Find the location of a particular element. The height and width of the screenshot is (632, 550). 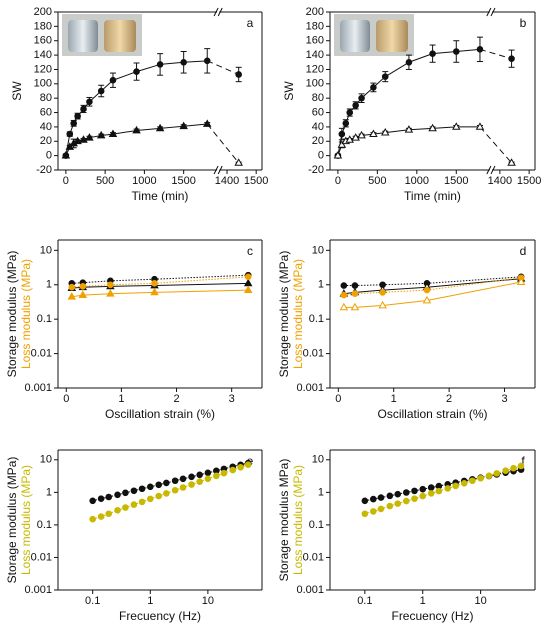

x-tick-label: 3 is located at coordinates (232, 399).